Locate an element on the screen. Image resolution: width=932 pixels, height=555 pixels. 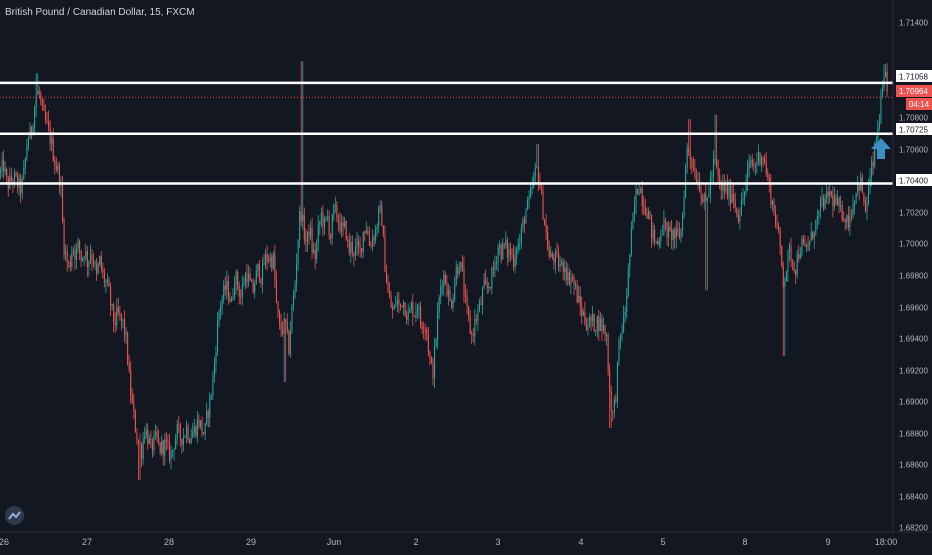
current-price-label: 1.70964 is located at coordinates (913, 91).